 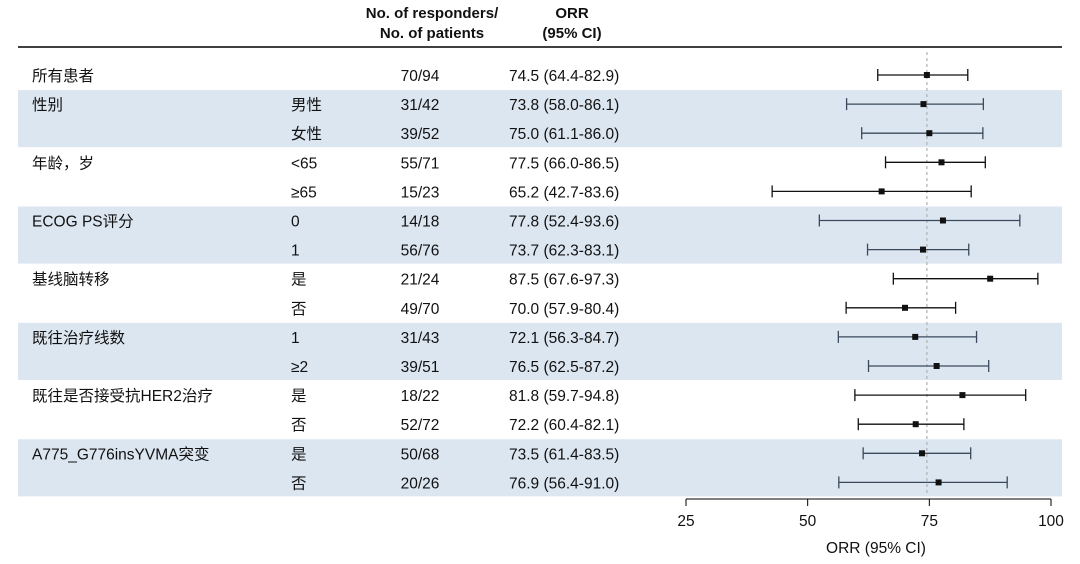 What do you see at coordinates (420, 251) in the screenshot?
I see `row-responders-count: 56/76` at bounding box center [420, 251].